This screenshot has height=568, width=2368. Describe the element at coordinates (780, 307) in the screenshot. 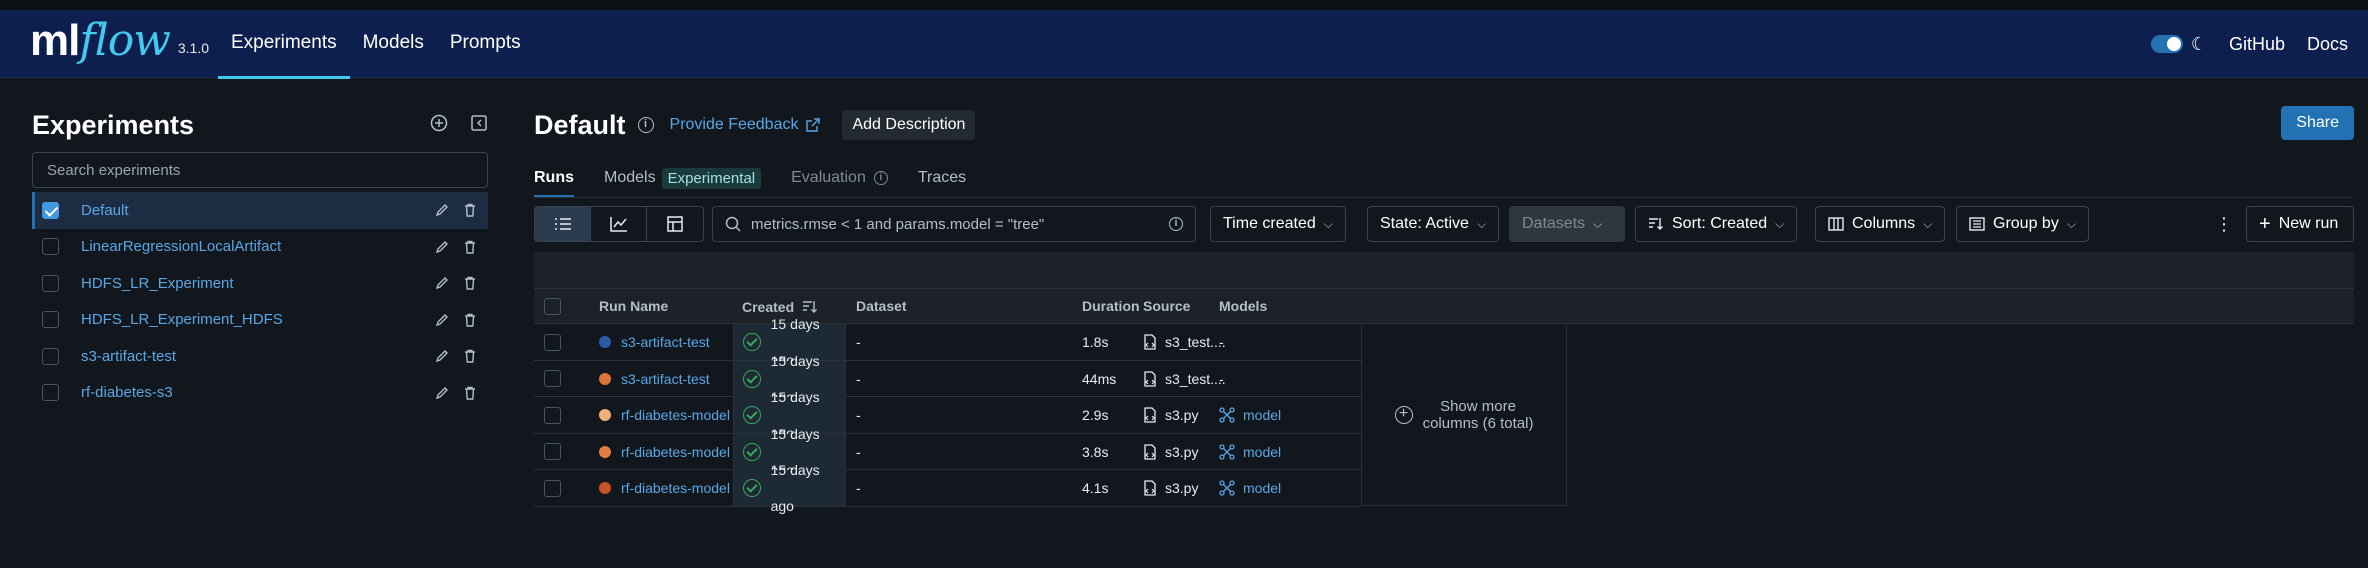

I see `col-created: Created` at that location.